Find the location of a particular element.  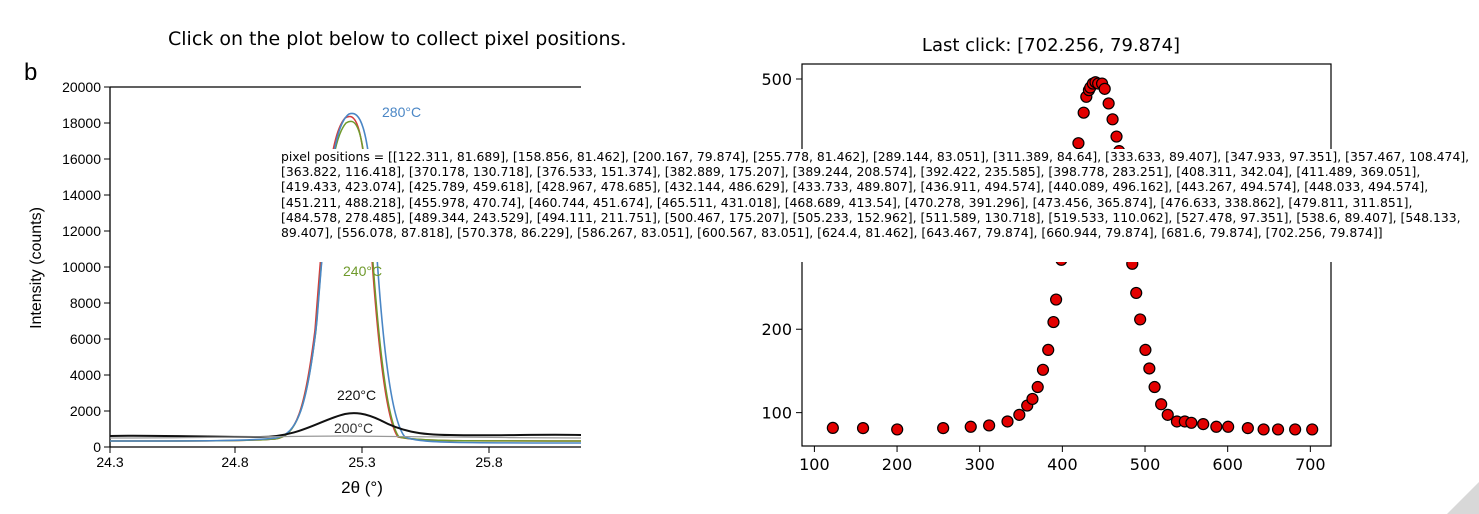

right-x-tick-label: 600 is located at coordinates (1227, 464).